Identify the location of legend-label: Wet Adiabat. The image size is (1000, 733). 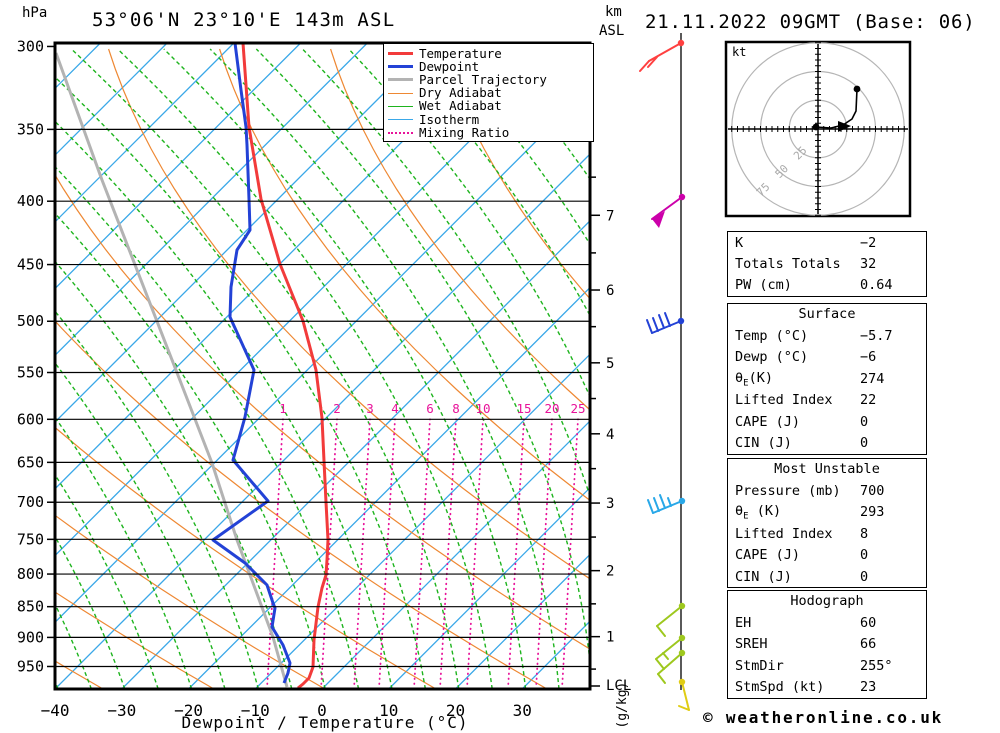
(460, 106).